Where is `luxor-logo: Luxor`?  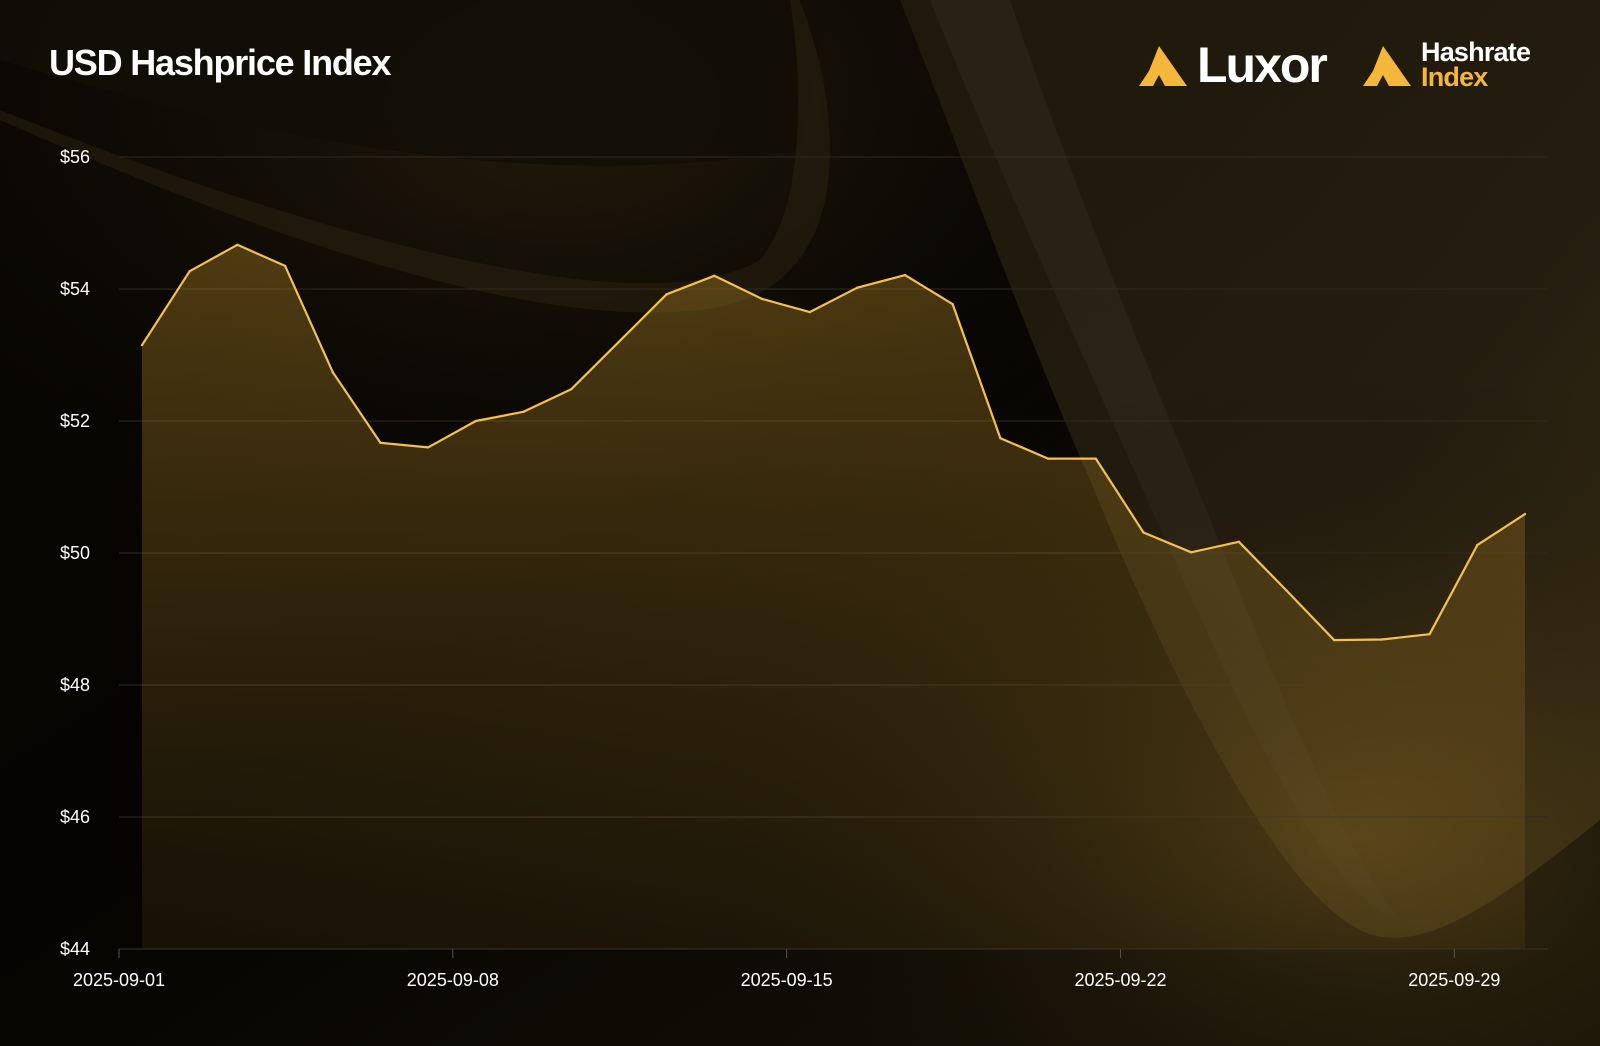 luxor-logo: Luxor is located at coordinates (1232, 65).